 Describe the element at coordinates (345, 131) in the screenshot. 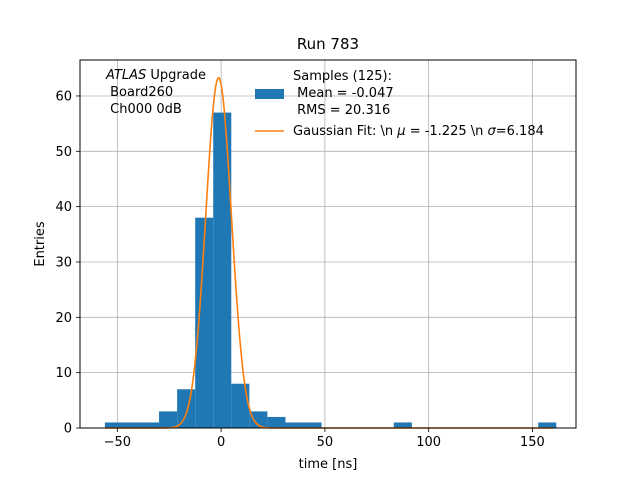

I see `legend-fit-prefix: Gaussian Fit: \n` at that location.